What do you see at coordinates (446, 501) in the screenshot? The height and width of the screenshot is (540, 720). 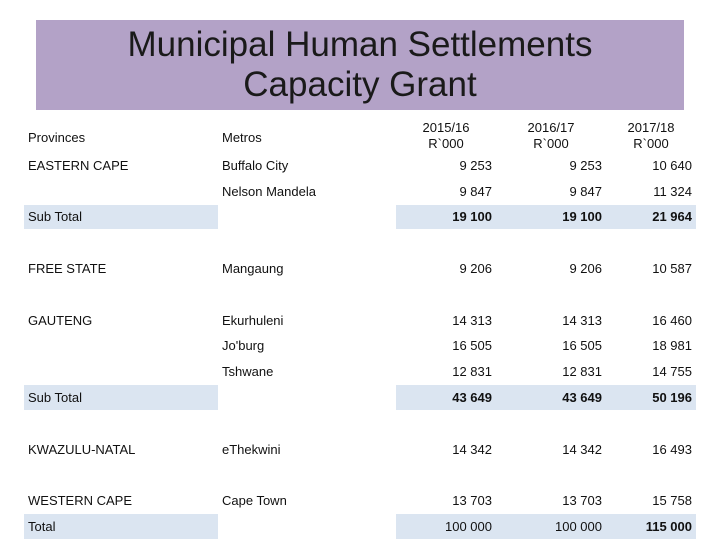 I see `value-2015-16: 13 703` at bounding box center [446, 501].